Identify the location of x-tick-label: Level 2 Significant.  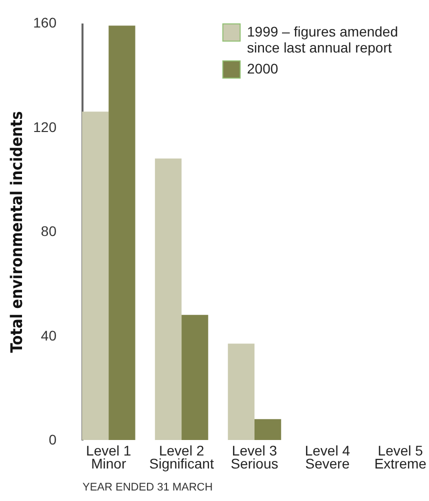
(181, 457).